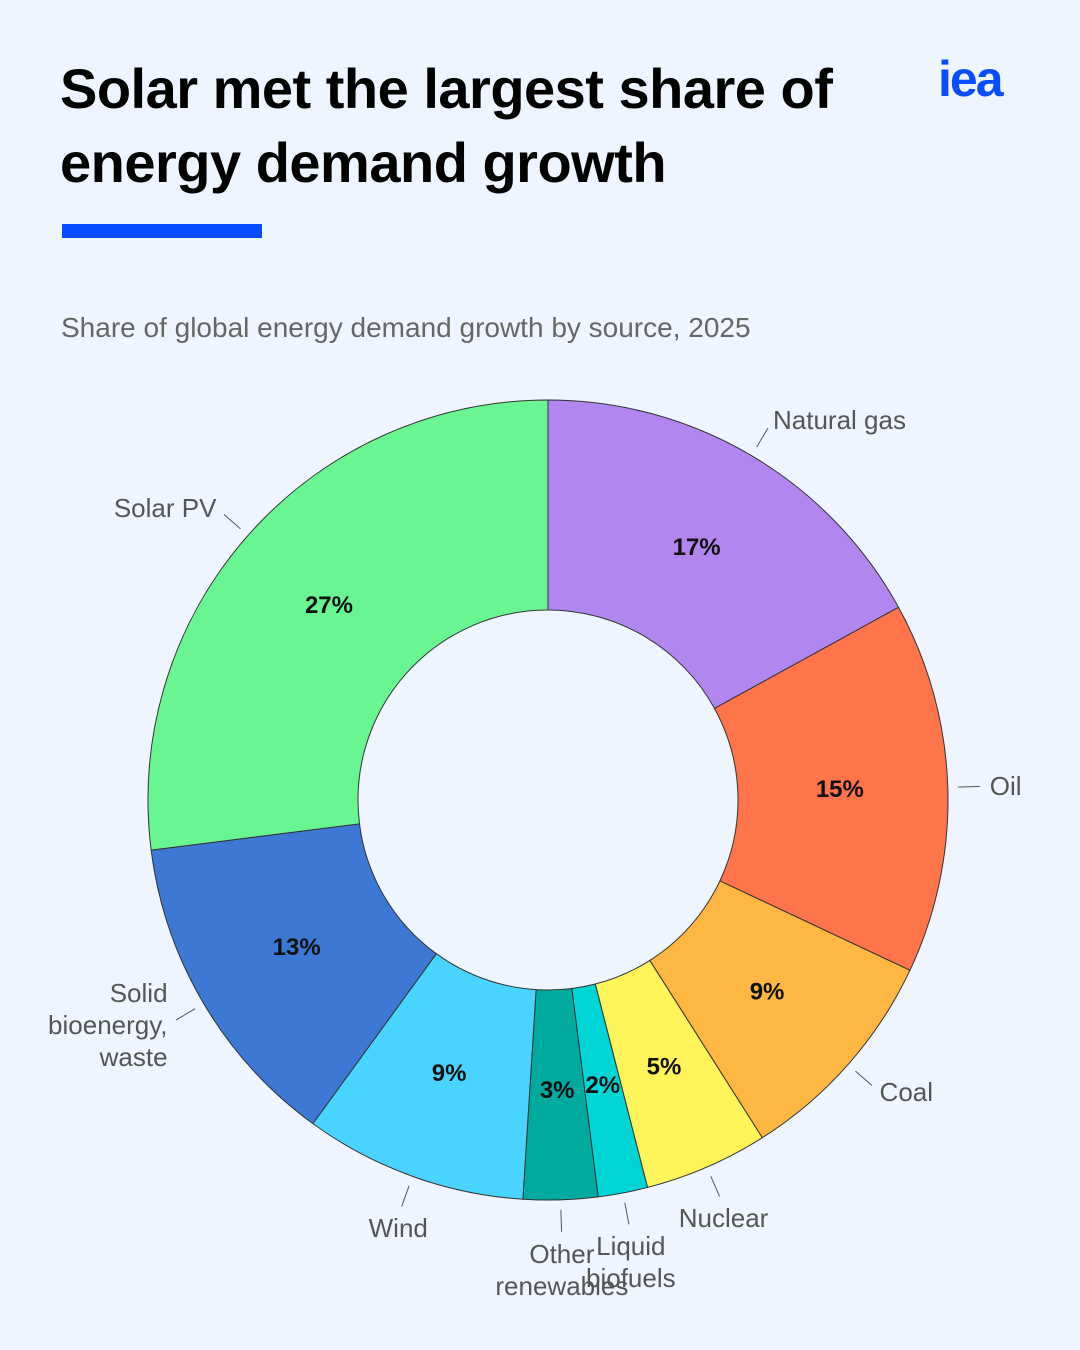 The image size is (1080, 1350). What do you see at coordinates (839, 419) in the screenshot?
I see `category-label: Natural gas` at bounding box center [839, 419].